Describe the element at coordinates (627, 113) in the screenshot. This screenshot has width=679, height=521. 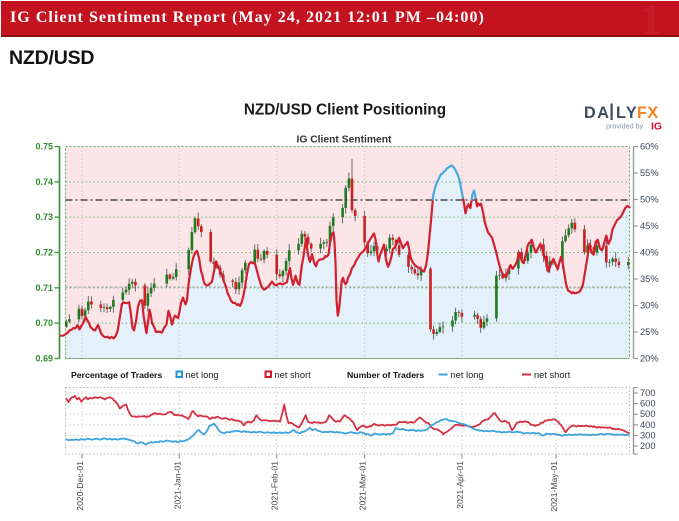
I see `svg-text: LY` at that location.